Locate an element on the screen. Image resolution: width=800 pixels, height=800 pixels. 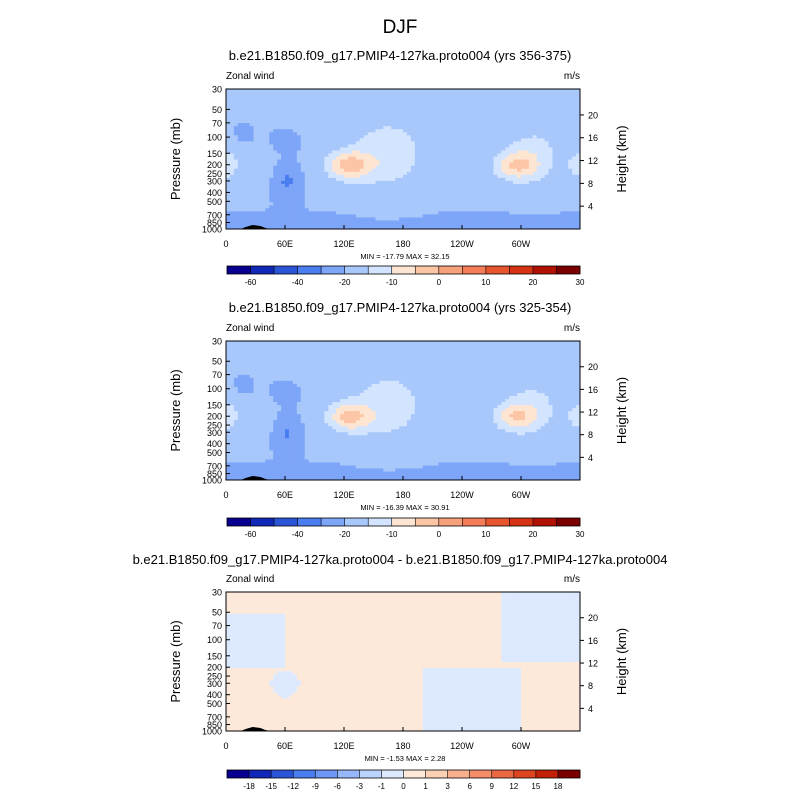
colorbar-box is located at coordinates (474, 270).